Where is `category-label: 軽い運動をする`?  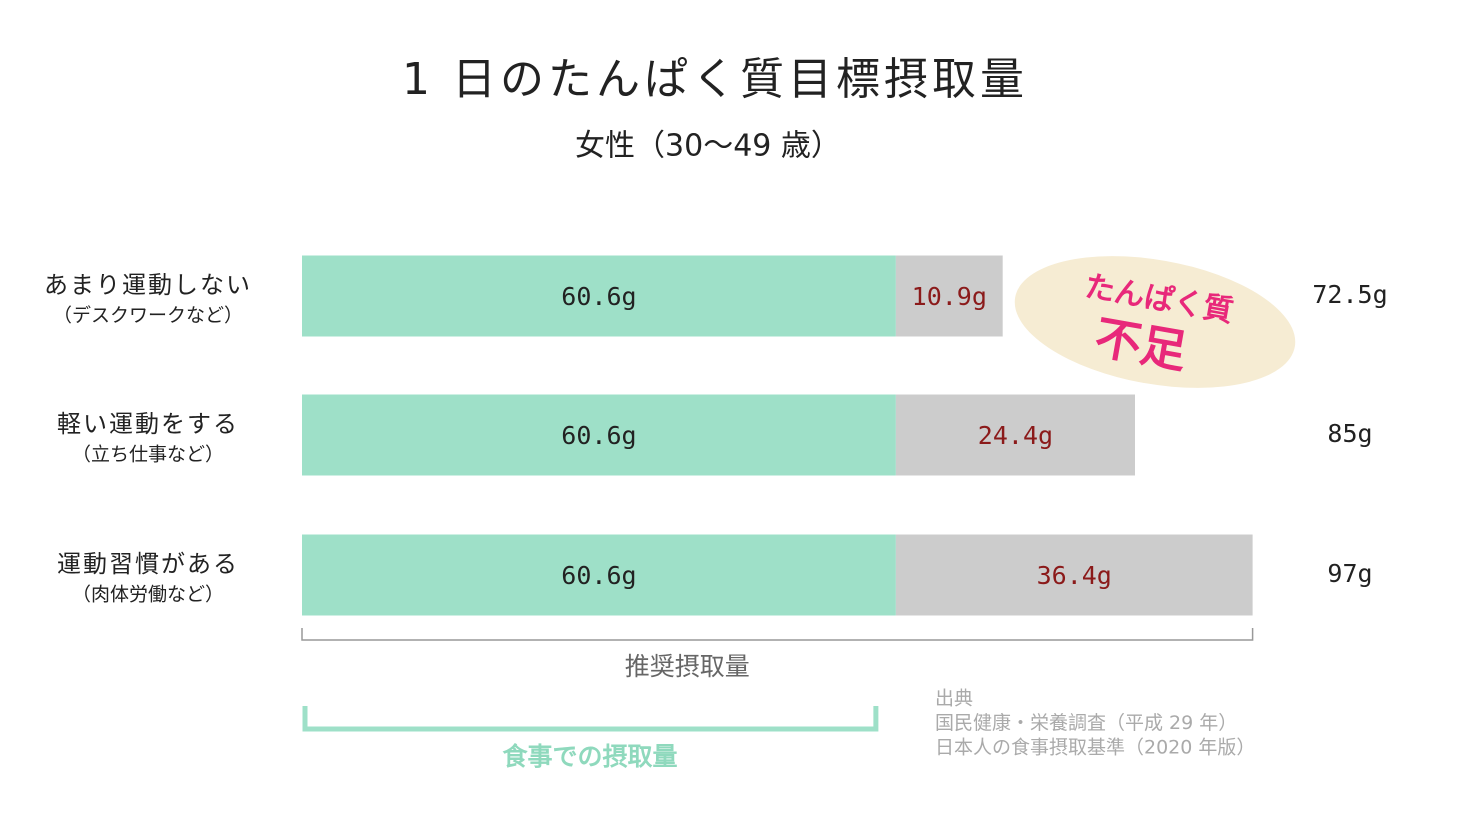 category-label: 軽い運動をする is located at coordinates (148, 424).